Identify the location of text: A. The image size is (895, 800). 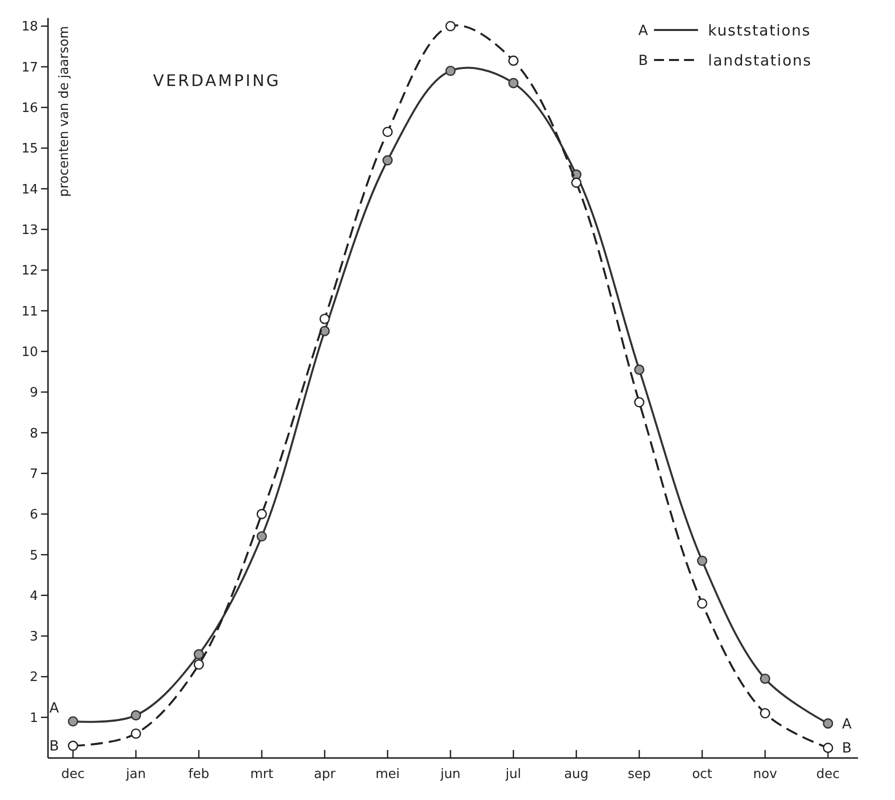
(643, 30).